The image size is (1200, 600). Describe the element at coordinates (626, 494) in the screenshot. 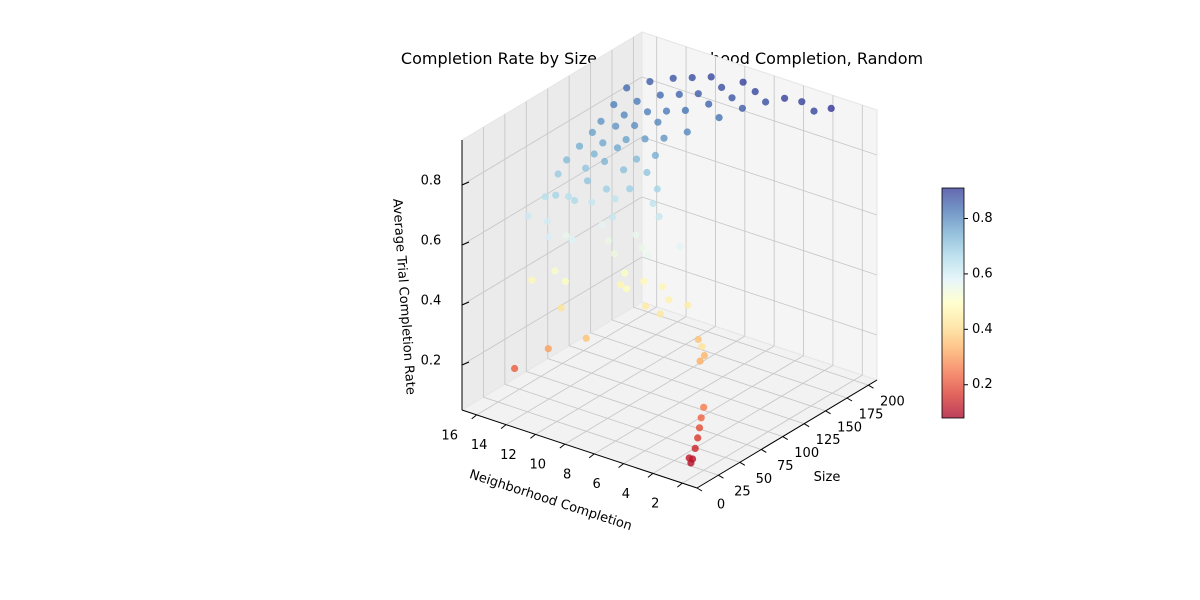

I see `x-tick-label: 4` at that location.